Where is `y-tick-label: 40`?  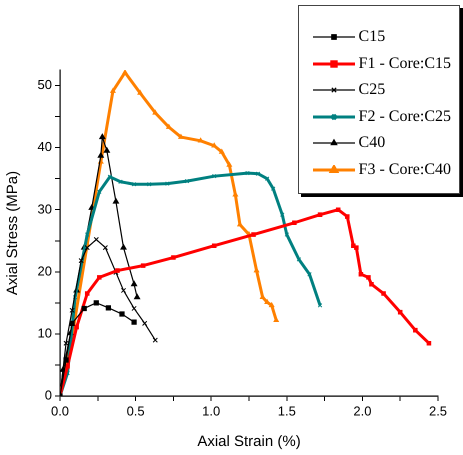
y-tick-label: 40 is located at coordinates (45, 146).